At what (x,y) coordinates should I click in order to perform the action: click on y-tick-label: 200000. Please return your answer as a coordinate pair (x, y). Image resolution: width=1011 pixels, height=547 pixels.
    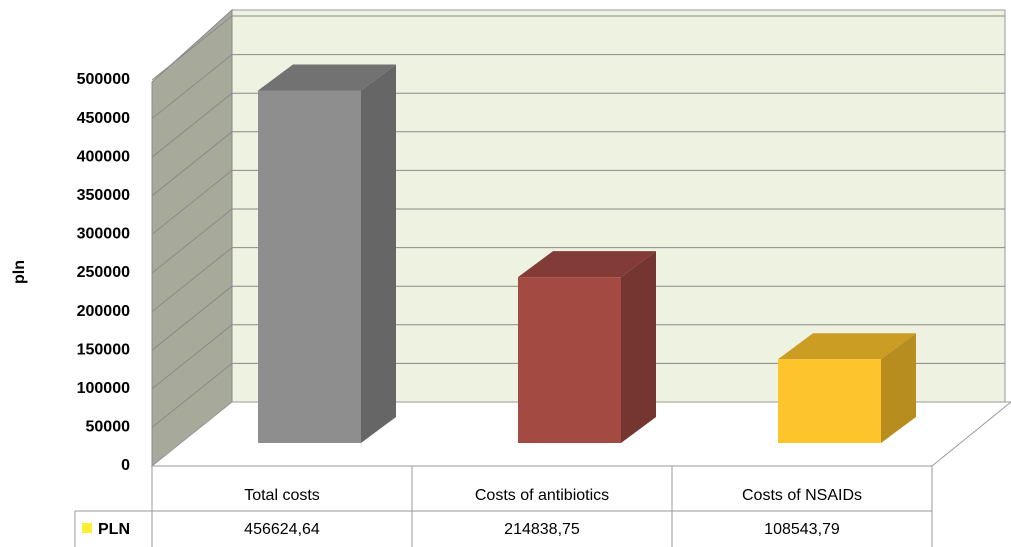
    Looking at the image, I should click on (103, 311).